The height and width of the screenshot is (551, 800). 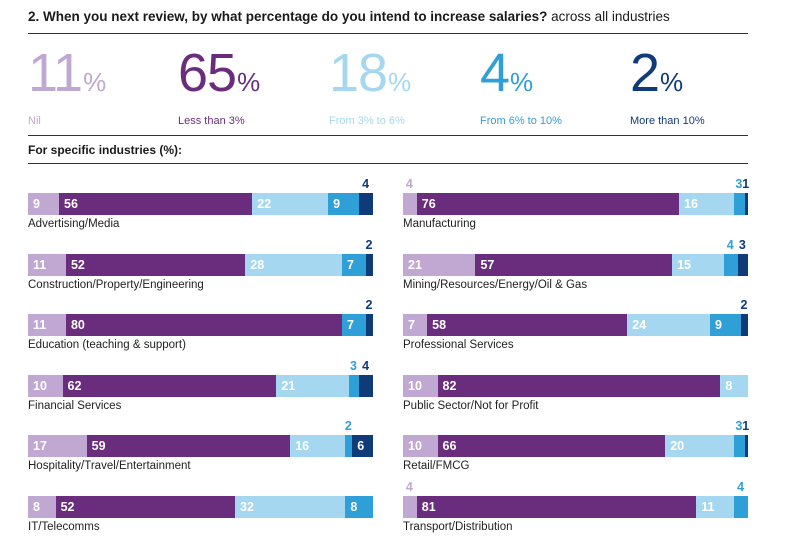 I want to click on industry-label: Financial Services, so click(x=75, y=405).